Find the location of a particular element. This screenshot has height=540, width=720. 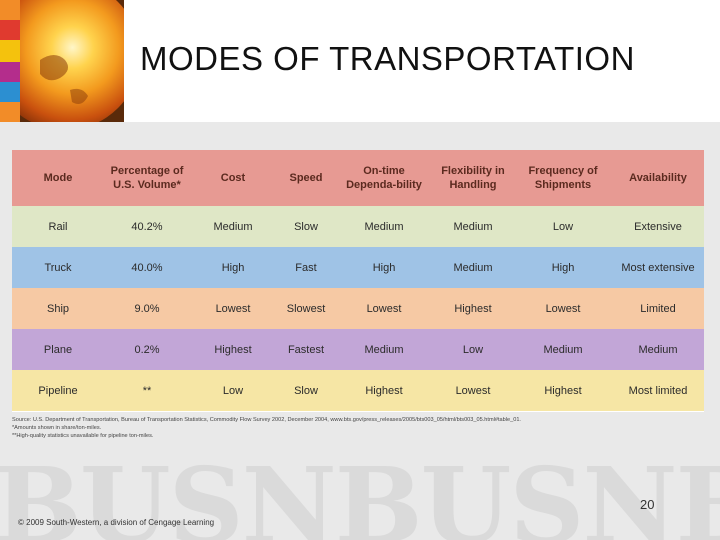

cell: Fastest is located at coordinates (306, 349).